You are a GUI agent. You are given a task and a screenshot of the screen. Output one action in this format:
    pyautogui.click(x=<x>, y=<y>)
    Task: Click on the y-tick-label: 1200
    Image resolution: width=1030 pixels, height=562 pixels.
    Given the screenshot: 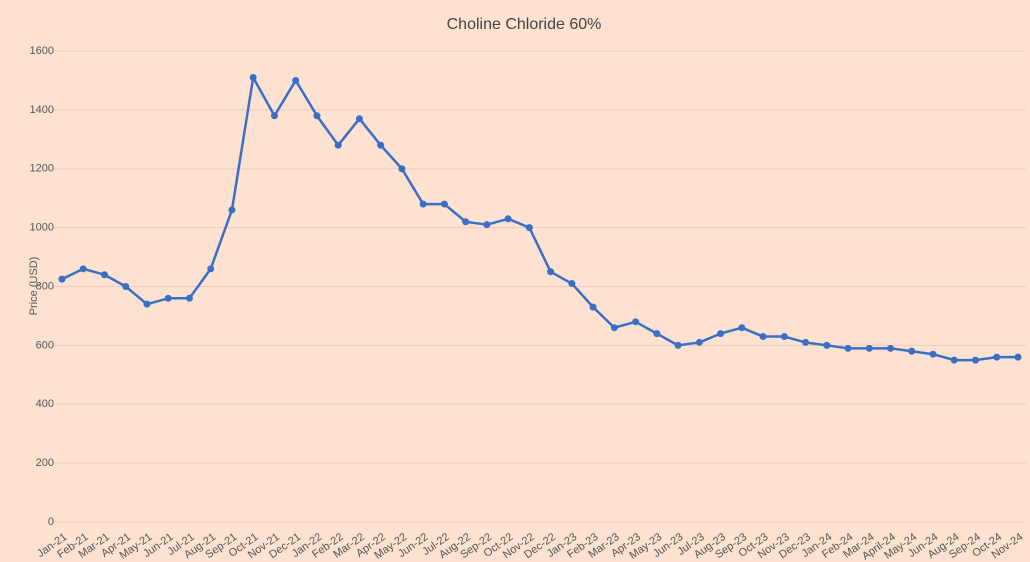 What is the action you would take?
    pyautogui.click(x=42, y=169)
    